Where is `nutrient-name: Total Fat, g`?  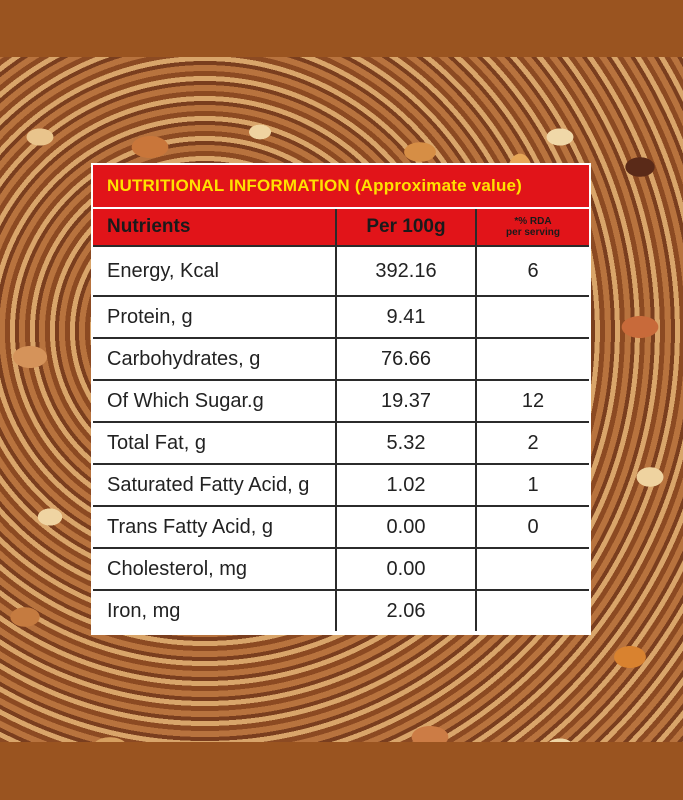 nutrient-name: Total Fat, g is located at coordinates (215, 443).